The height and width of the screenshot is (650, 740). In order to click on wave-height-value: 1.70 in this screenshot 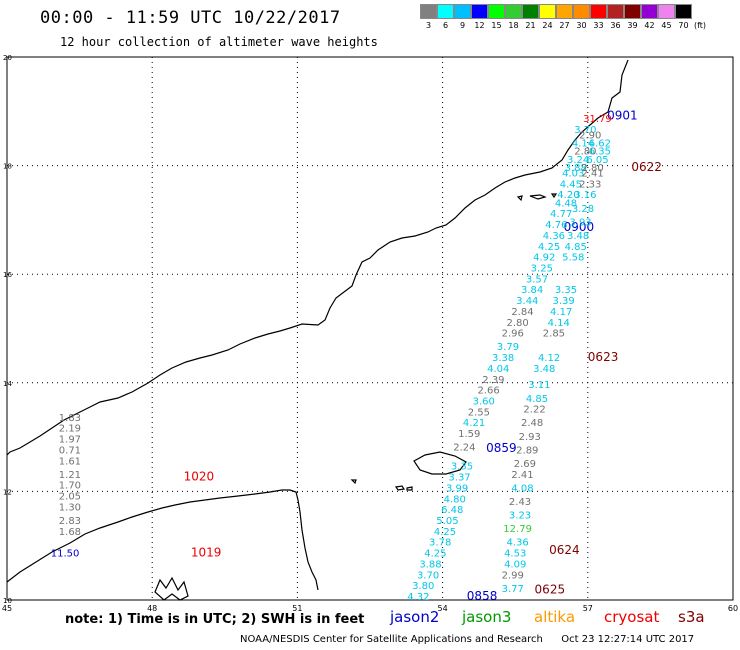, I will do `click(70, 486)`.